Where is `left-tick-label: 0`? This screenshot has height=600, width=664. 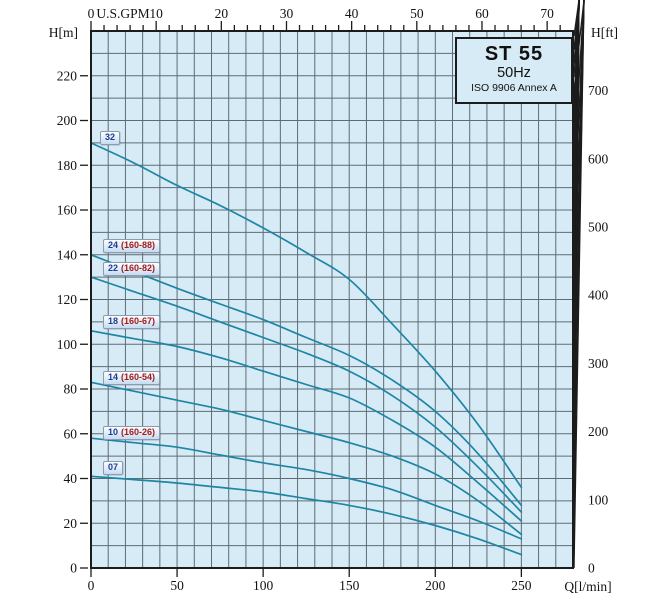 left-tick-label: 0 is located at coordinates (73, 568).